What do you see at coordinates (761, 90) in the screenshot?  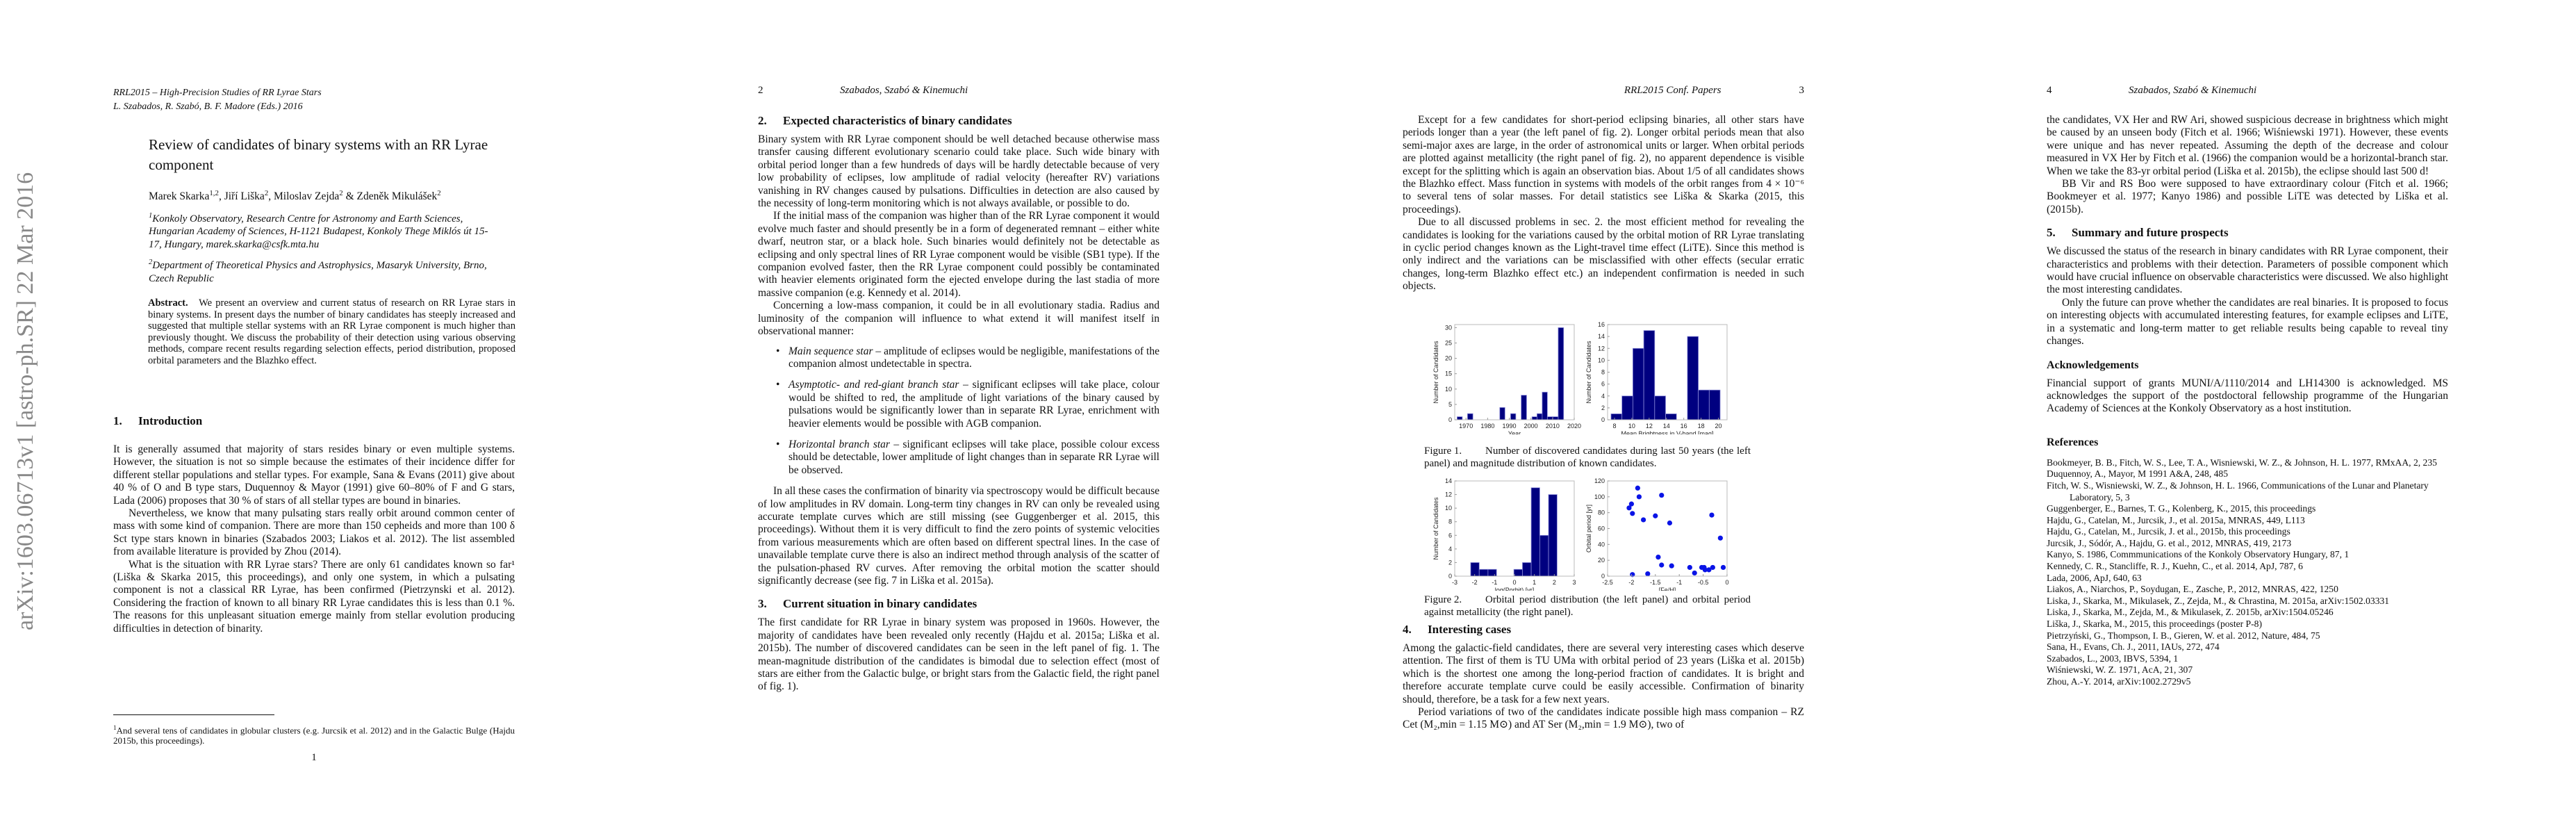 I see `page-number: 2` at bounding box center [761, 90].